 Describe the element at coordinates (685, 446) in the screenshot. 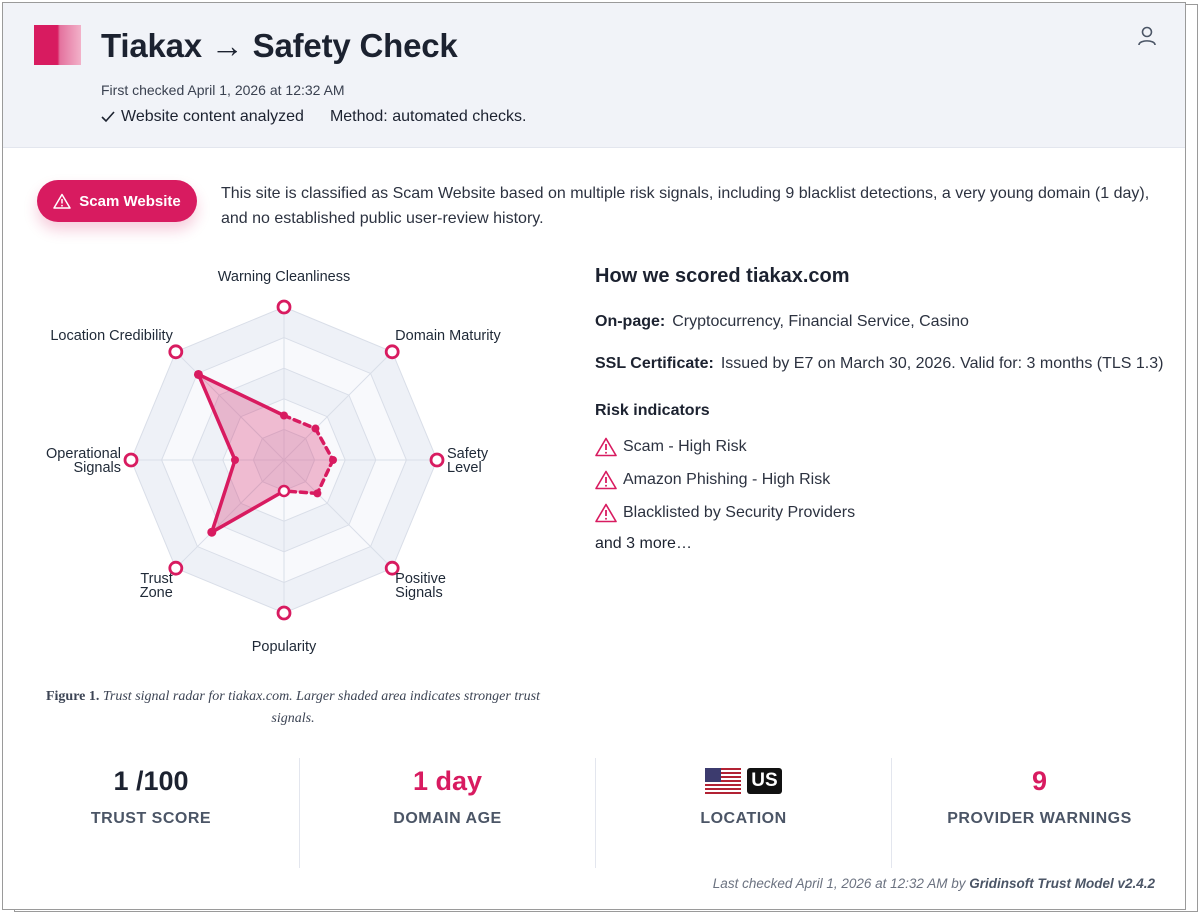

I see `risk-item-label: Scam - High Risk` at that location.